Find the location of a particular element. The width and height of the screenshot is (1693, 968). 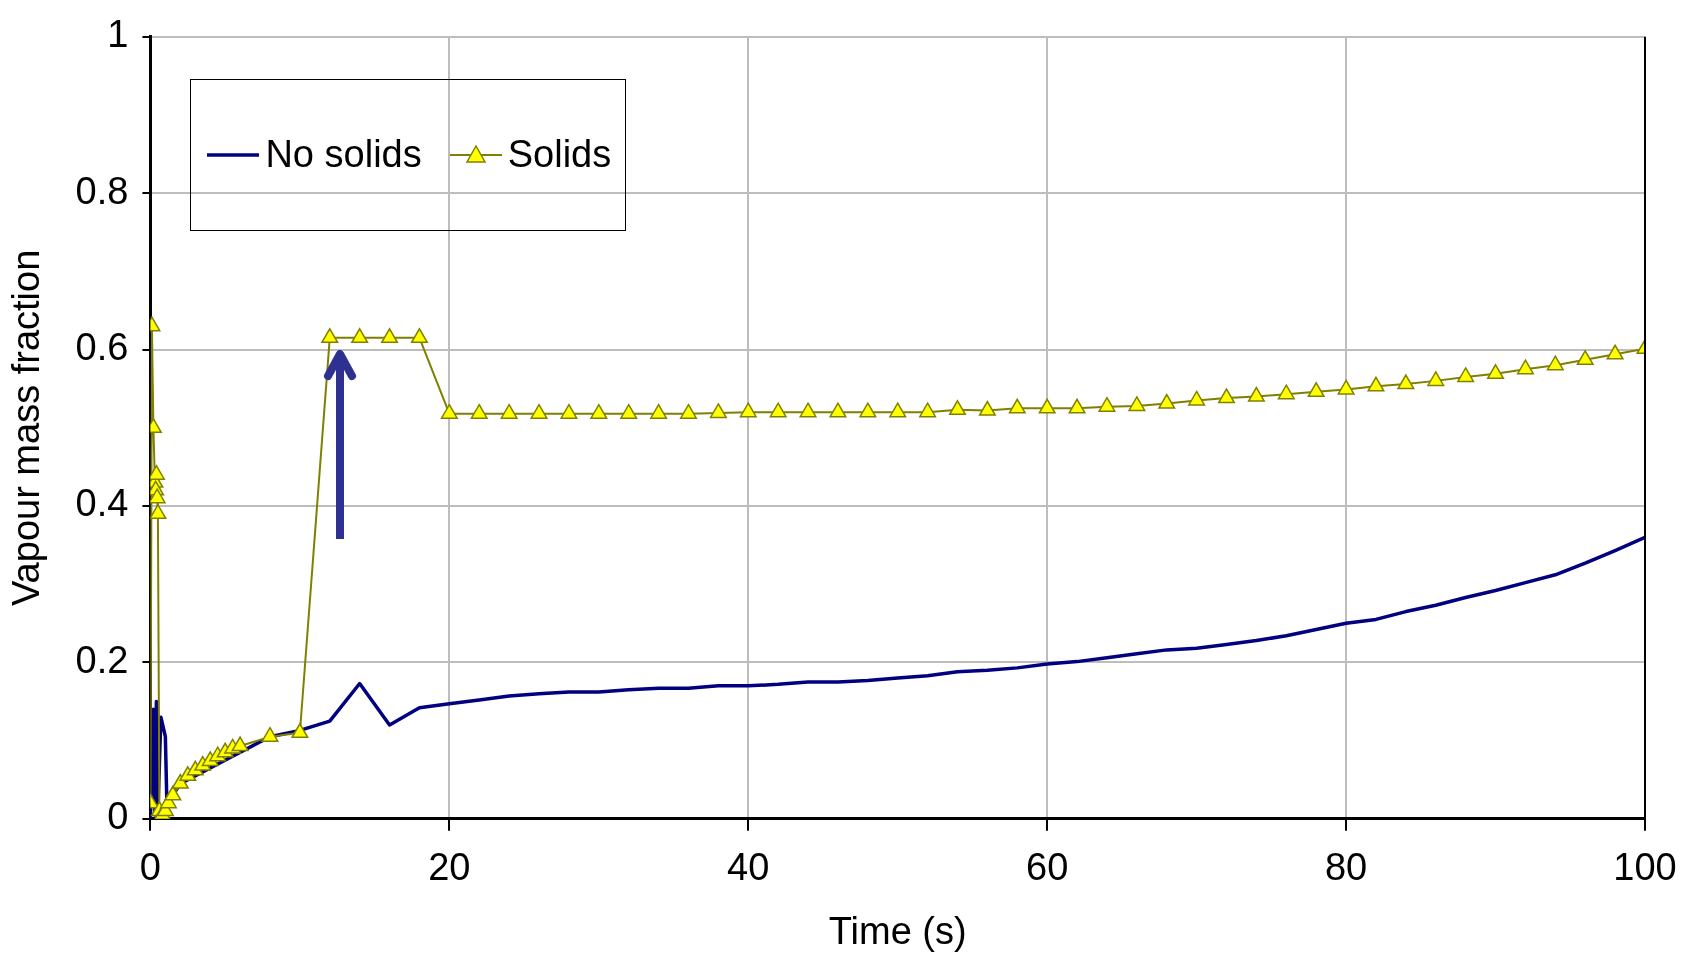

x-tick-label: 0 is located at coordinates (150, 867).